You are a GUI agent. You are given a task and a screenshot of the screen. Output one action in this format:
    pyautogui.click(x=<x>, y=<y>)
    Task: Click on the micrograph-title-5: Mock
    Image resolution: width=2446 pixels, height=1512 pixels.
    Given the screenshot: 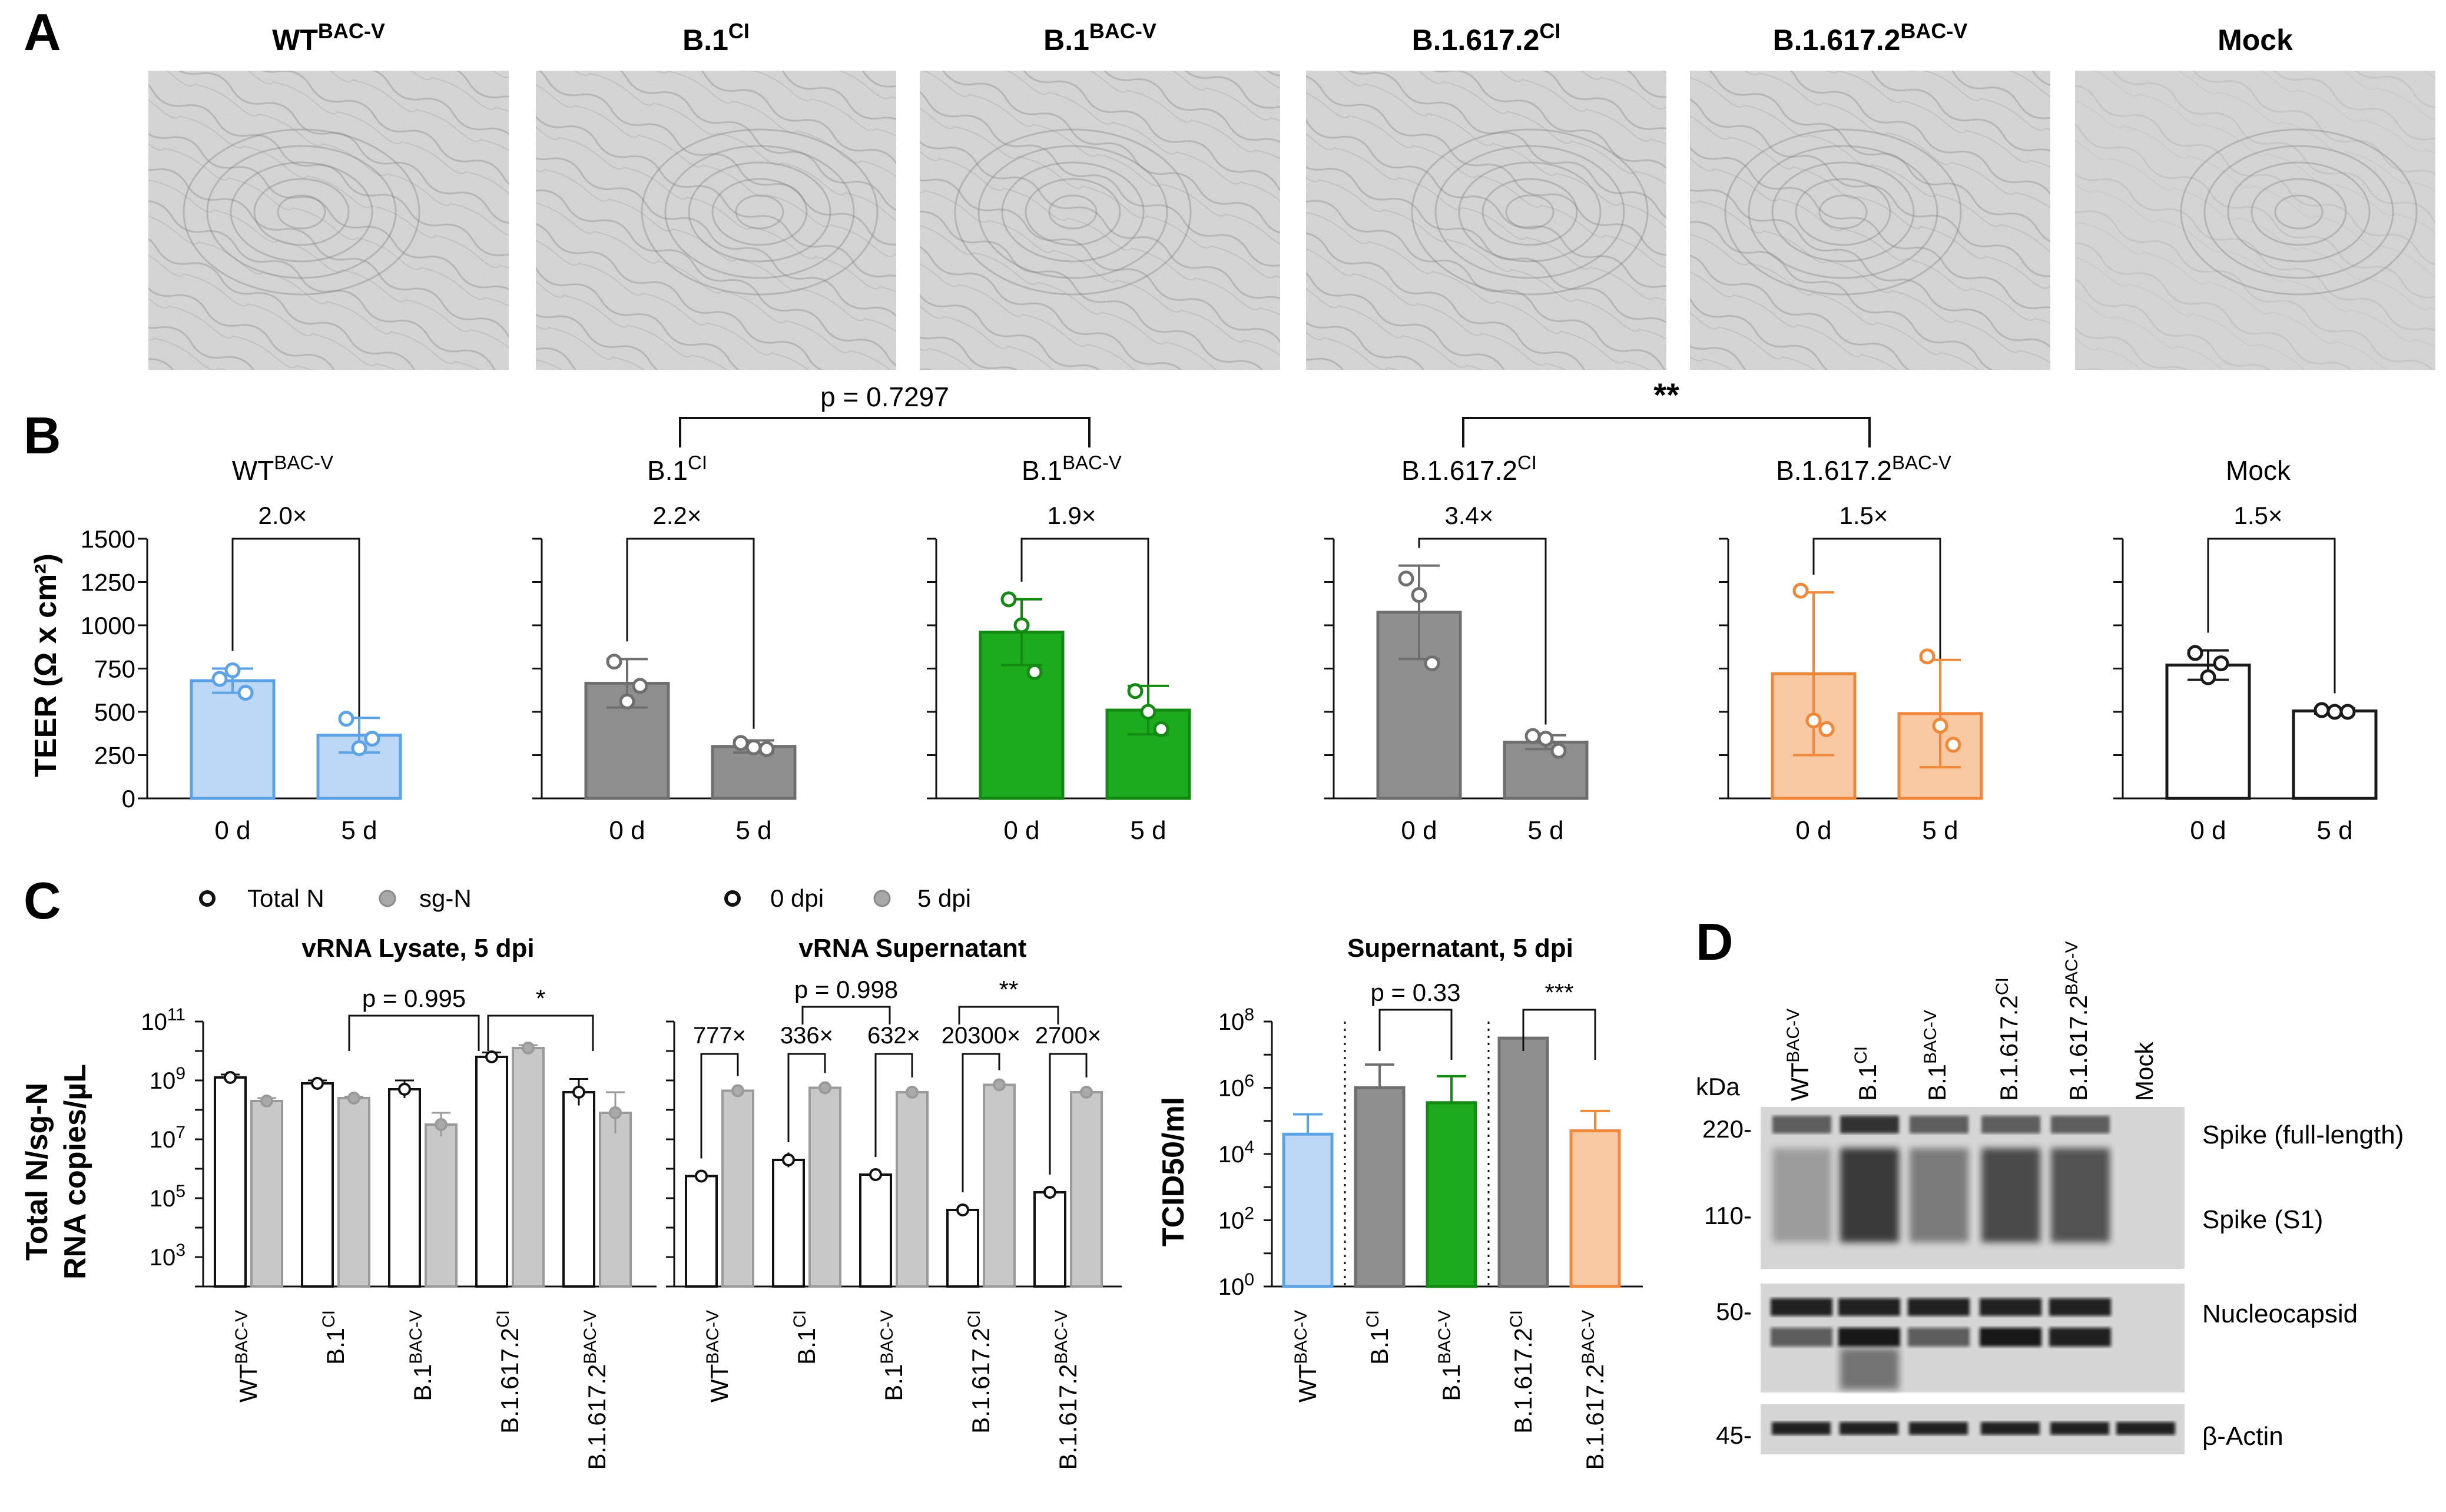 What is the action you would take?
    pyautogui.click(x=2255, y=40)
    